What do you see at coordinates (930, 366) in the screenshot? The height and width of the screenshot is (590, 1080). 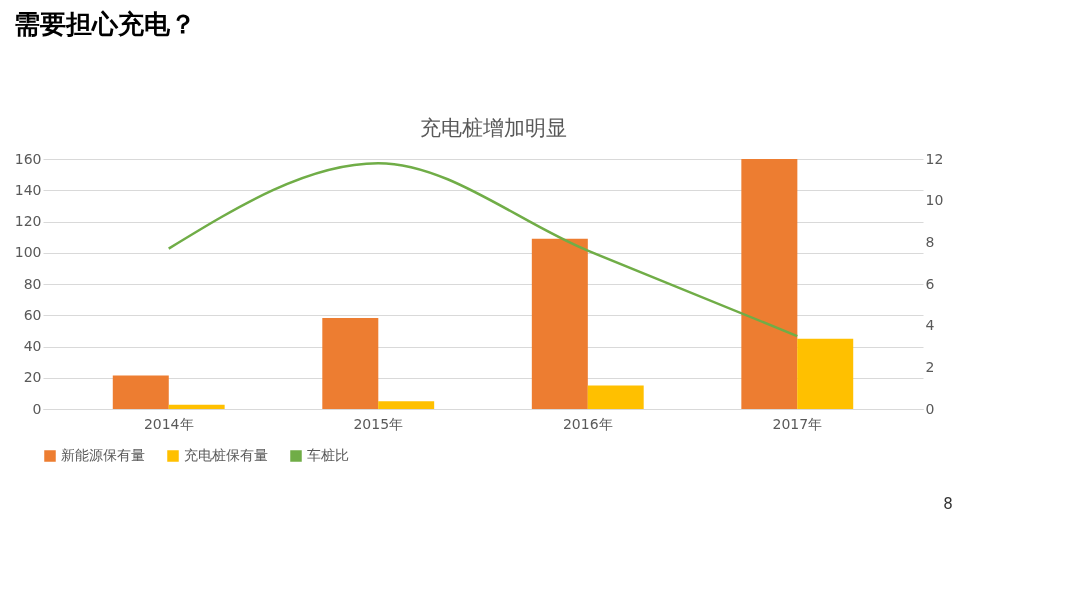 I see `y2-tick-label: 2` at bounding box center [930, 366].